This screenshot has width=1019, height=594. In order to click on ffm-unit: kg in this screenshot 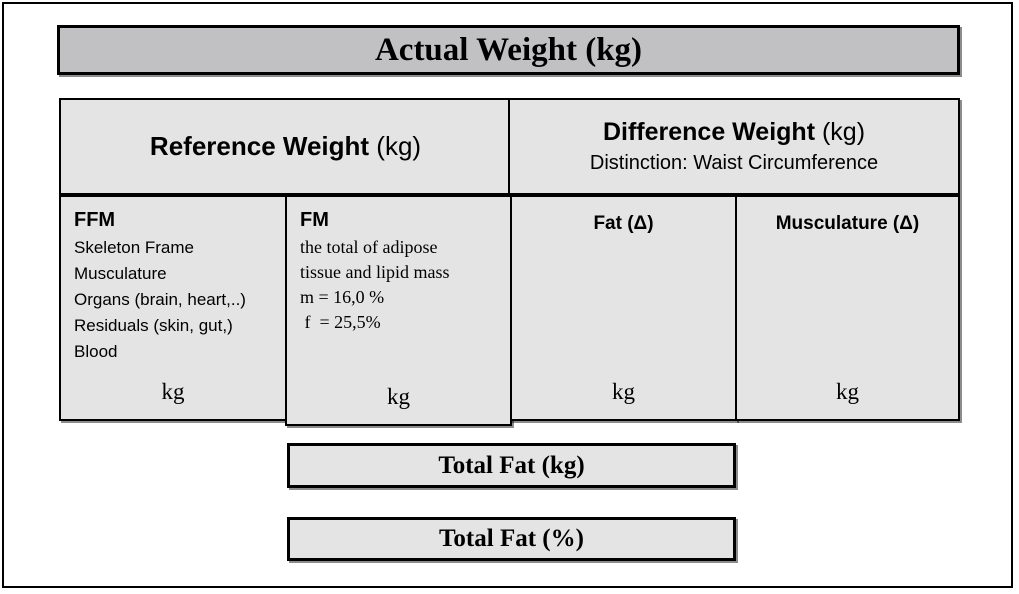, I will do `click(173, 391)`.